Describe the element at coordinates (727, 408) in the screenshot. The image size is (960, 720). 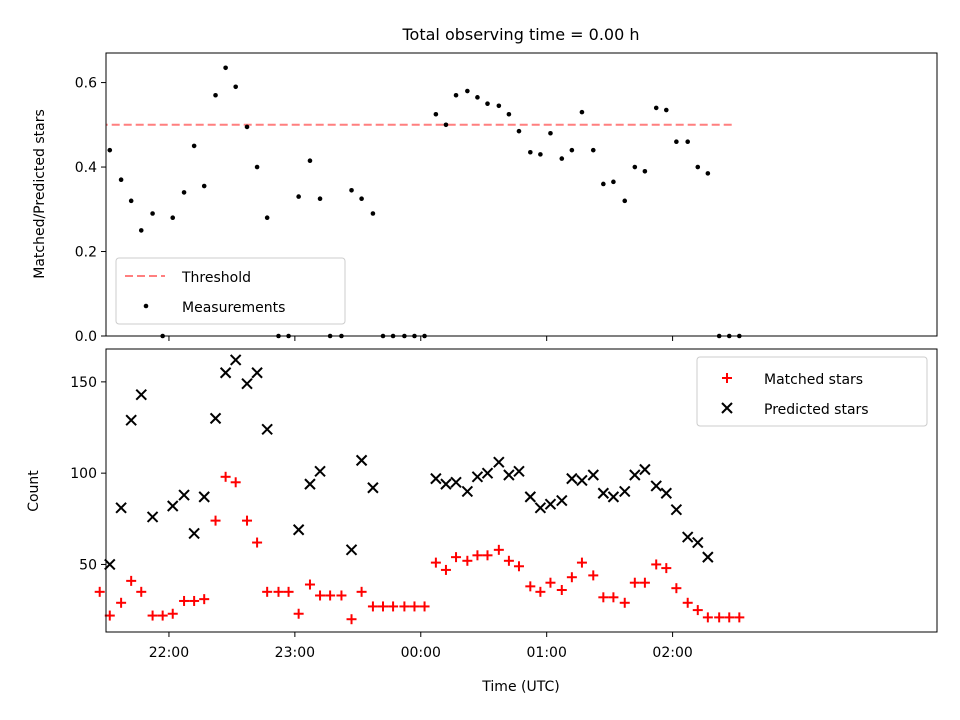
I see `legend-predicted-swatch` at that location.